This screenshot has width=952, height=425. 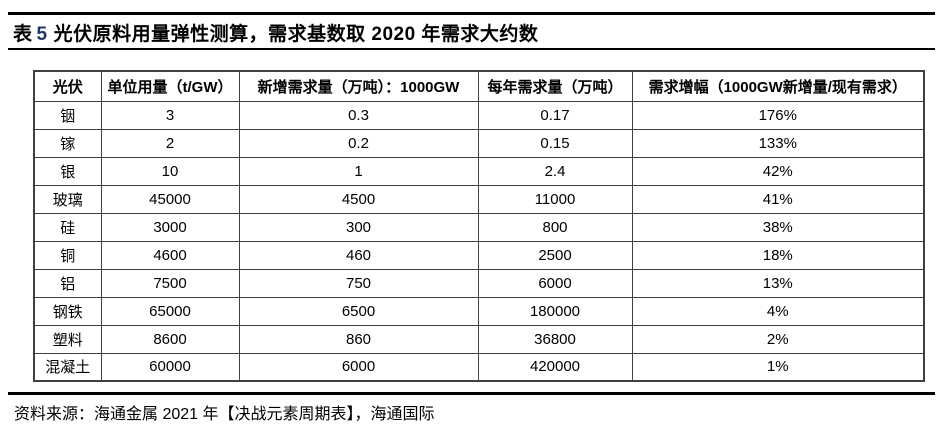 What do you see at coordinates (555, 311) in the screenshot?
I see `table-cell: 180000` at bounding box center [555, 311].